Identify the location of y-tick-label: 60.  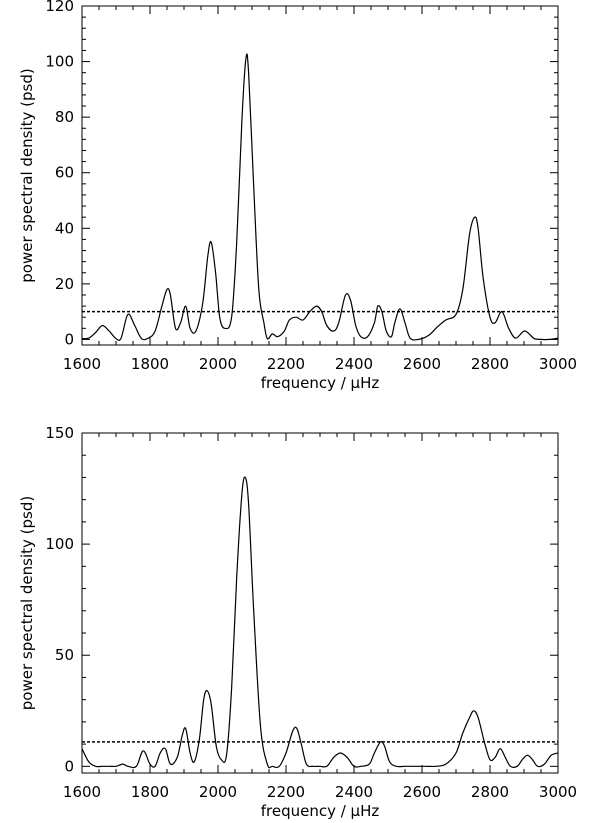
(64, 173).